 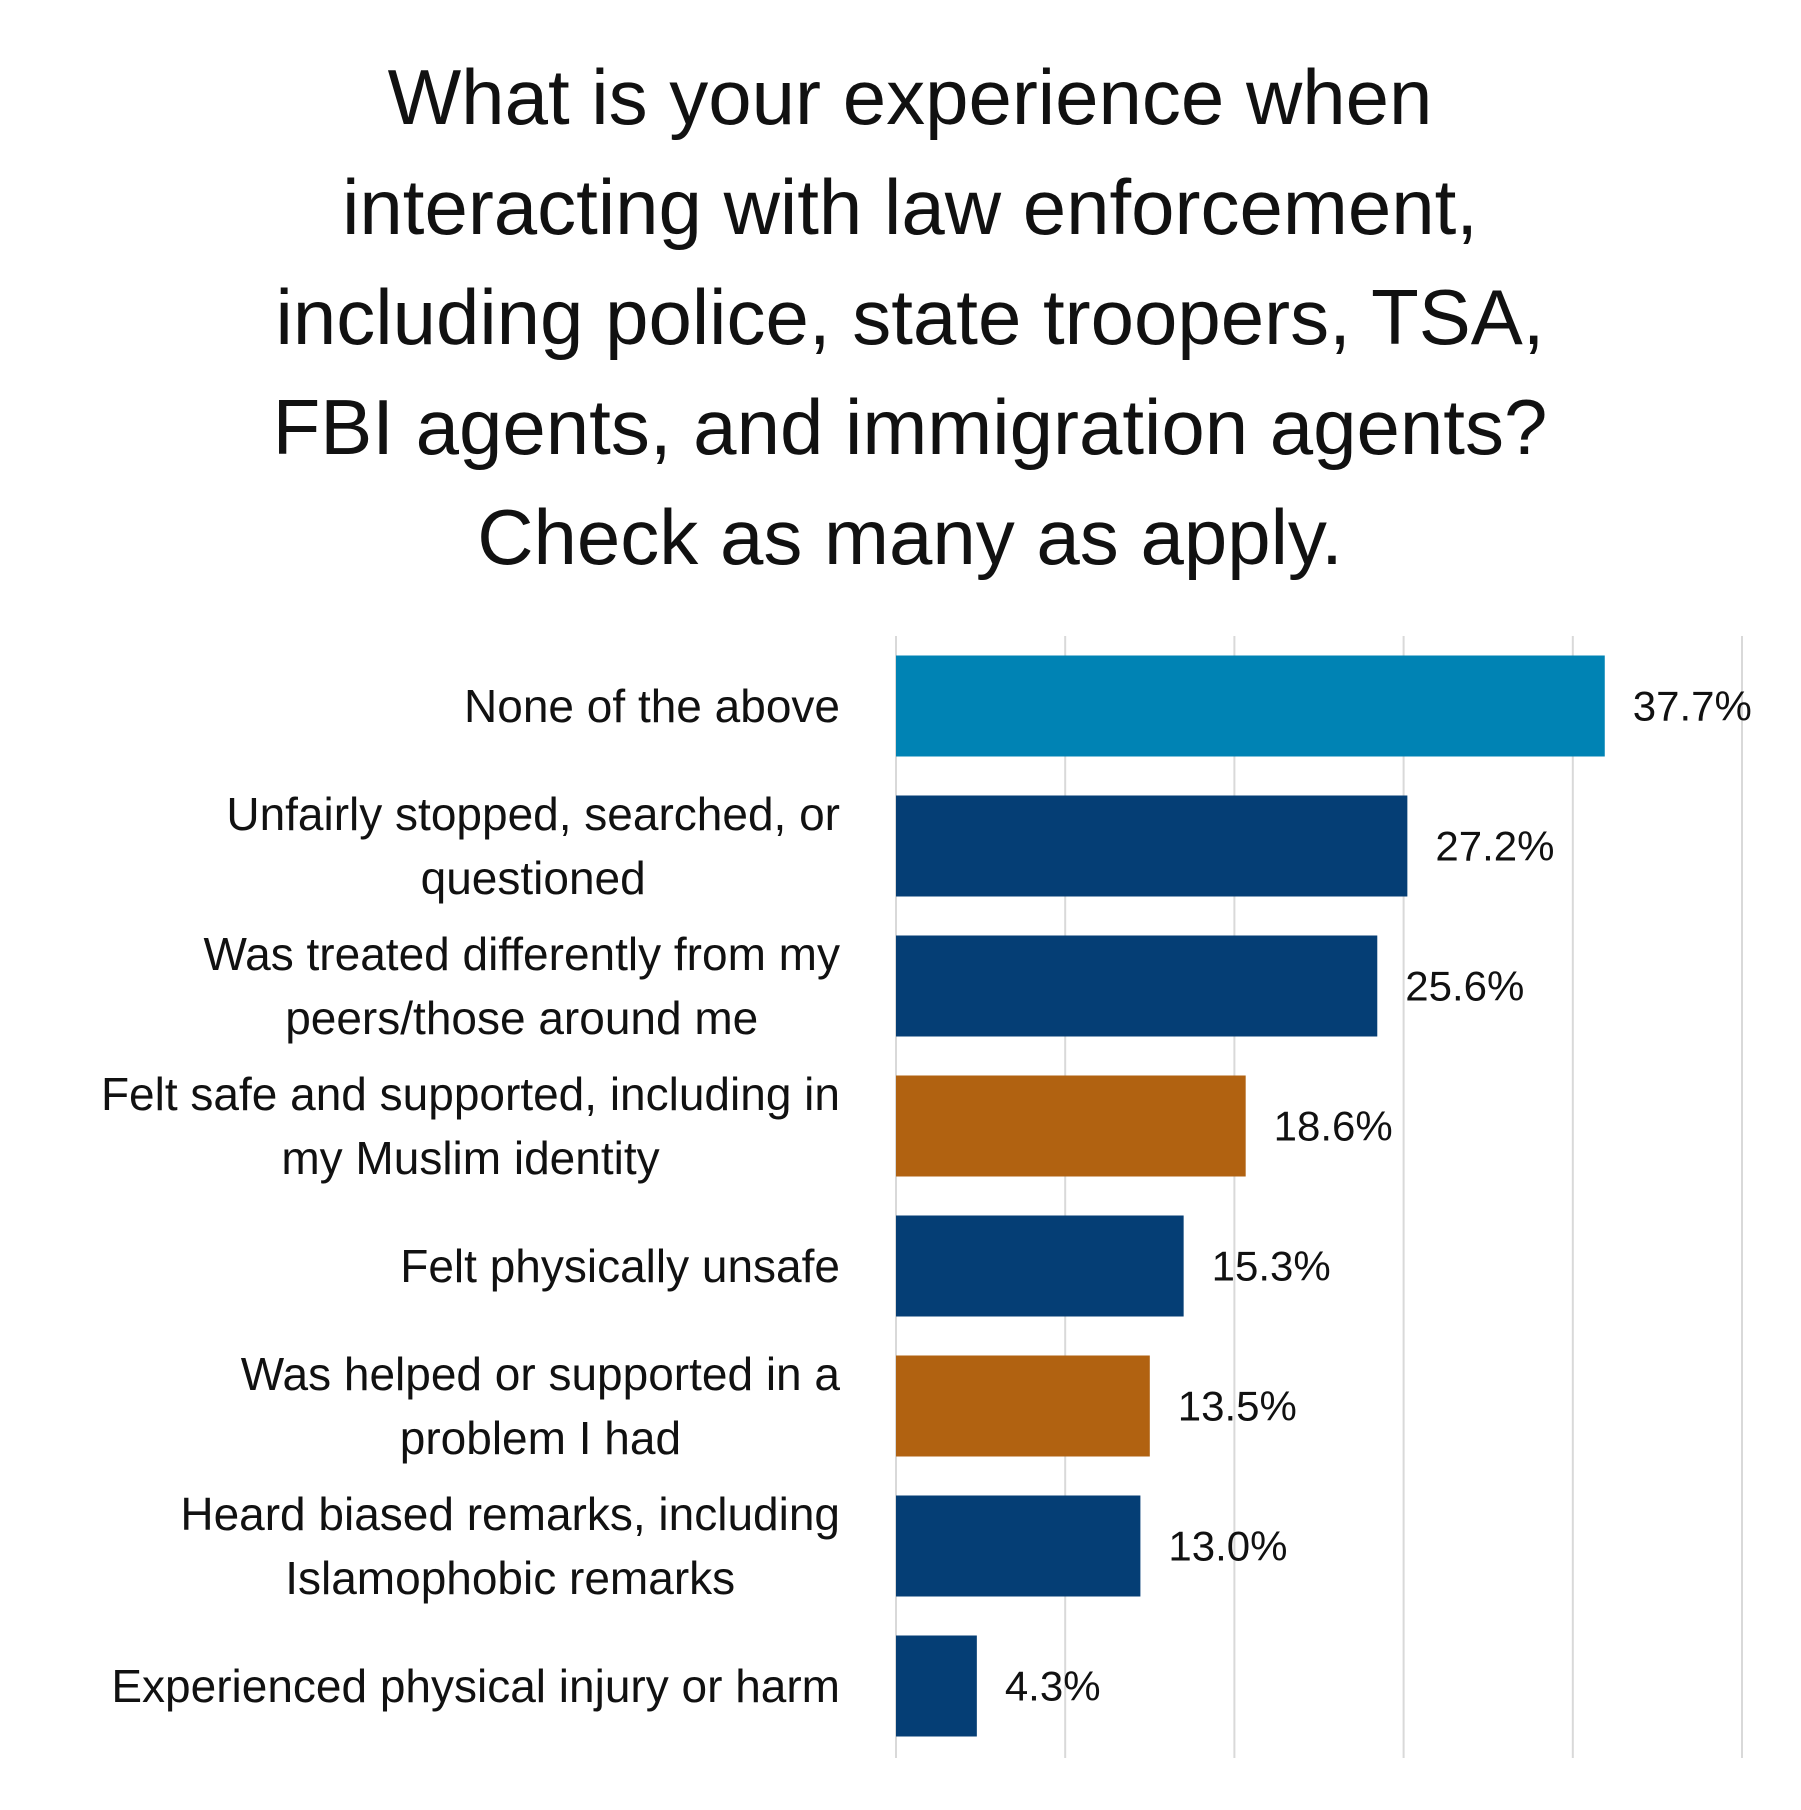 What do you see at coordinates (470, 1158) in the screenshot?
I see `category-label-line: my Muslim identity` at bounding box center [470, 1158].